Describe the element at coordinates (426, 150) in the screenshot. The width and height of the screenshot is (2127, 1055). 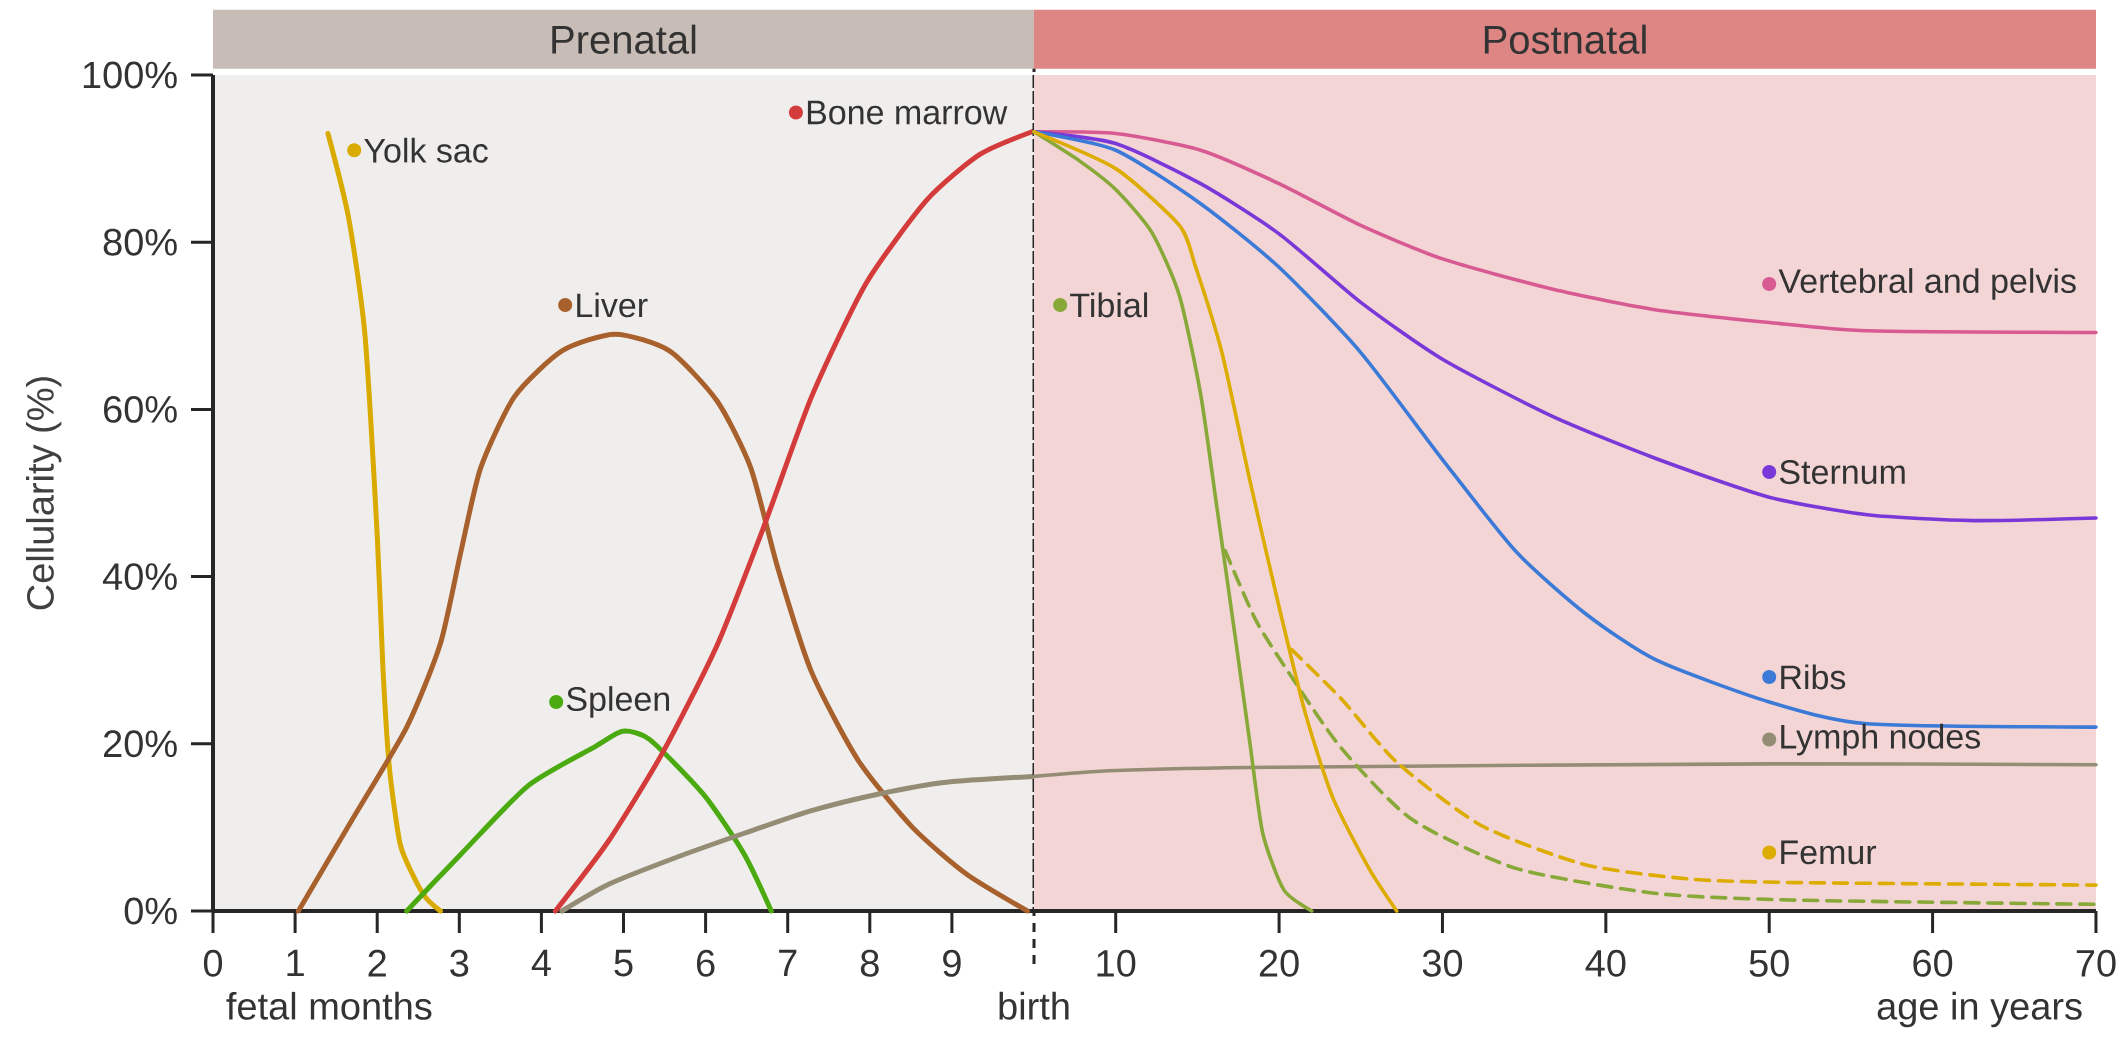
I see `legend-label: Yolk sac` at that location.